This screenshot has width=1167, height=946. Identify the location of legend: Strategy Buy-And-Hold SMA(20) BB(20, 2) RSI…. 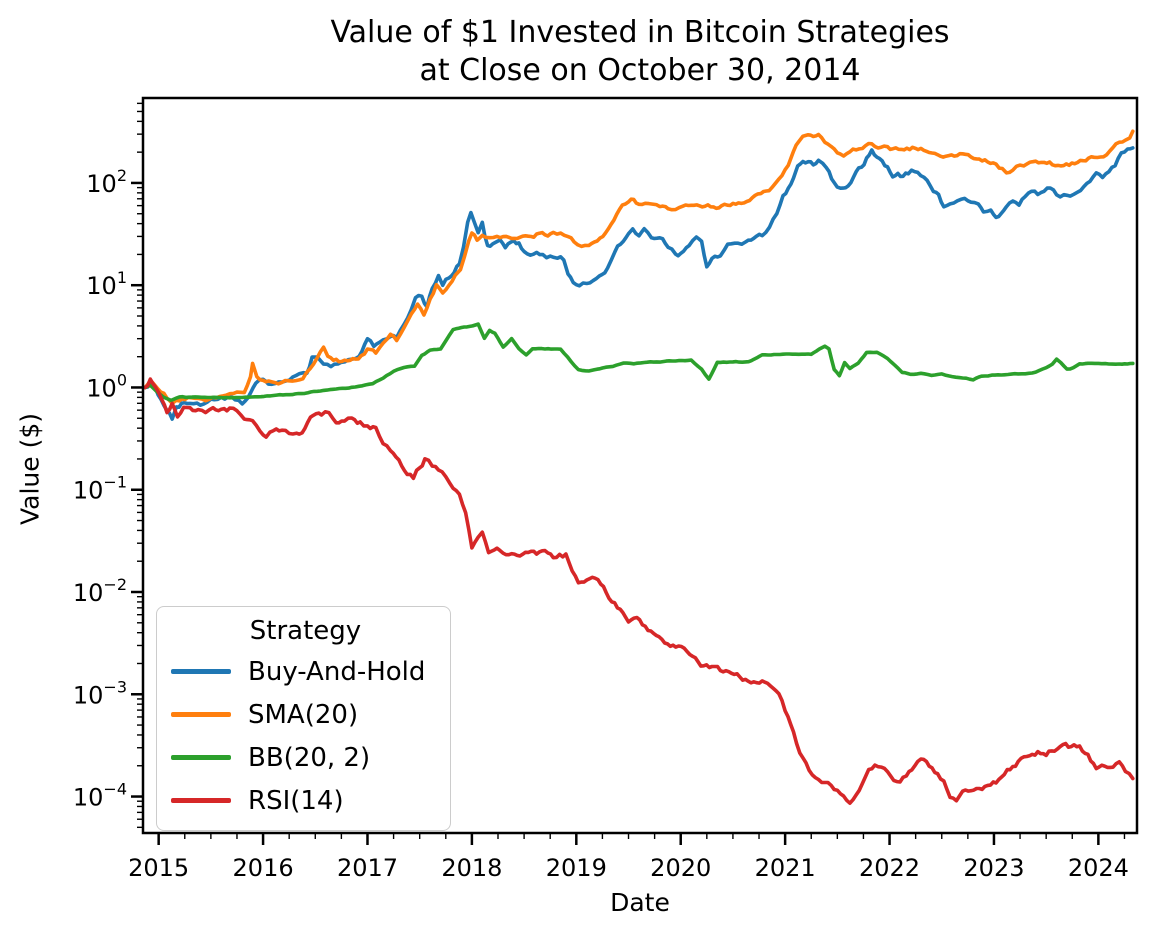
(303, 718).